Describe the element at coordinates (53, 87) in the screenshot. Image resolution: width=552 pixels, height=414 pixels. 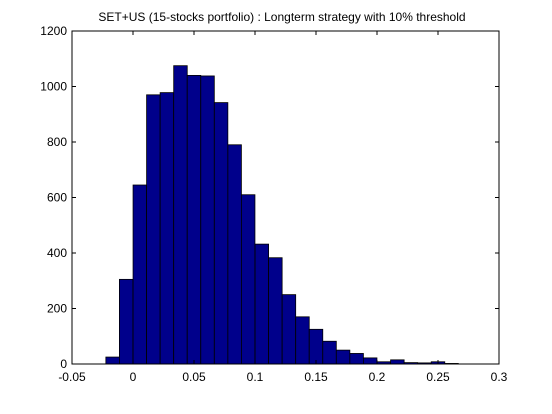
I see `y-tick-label-5: 1000` at that location.